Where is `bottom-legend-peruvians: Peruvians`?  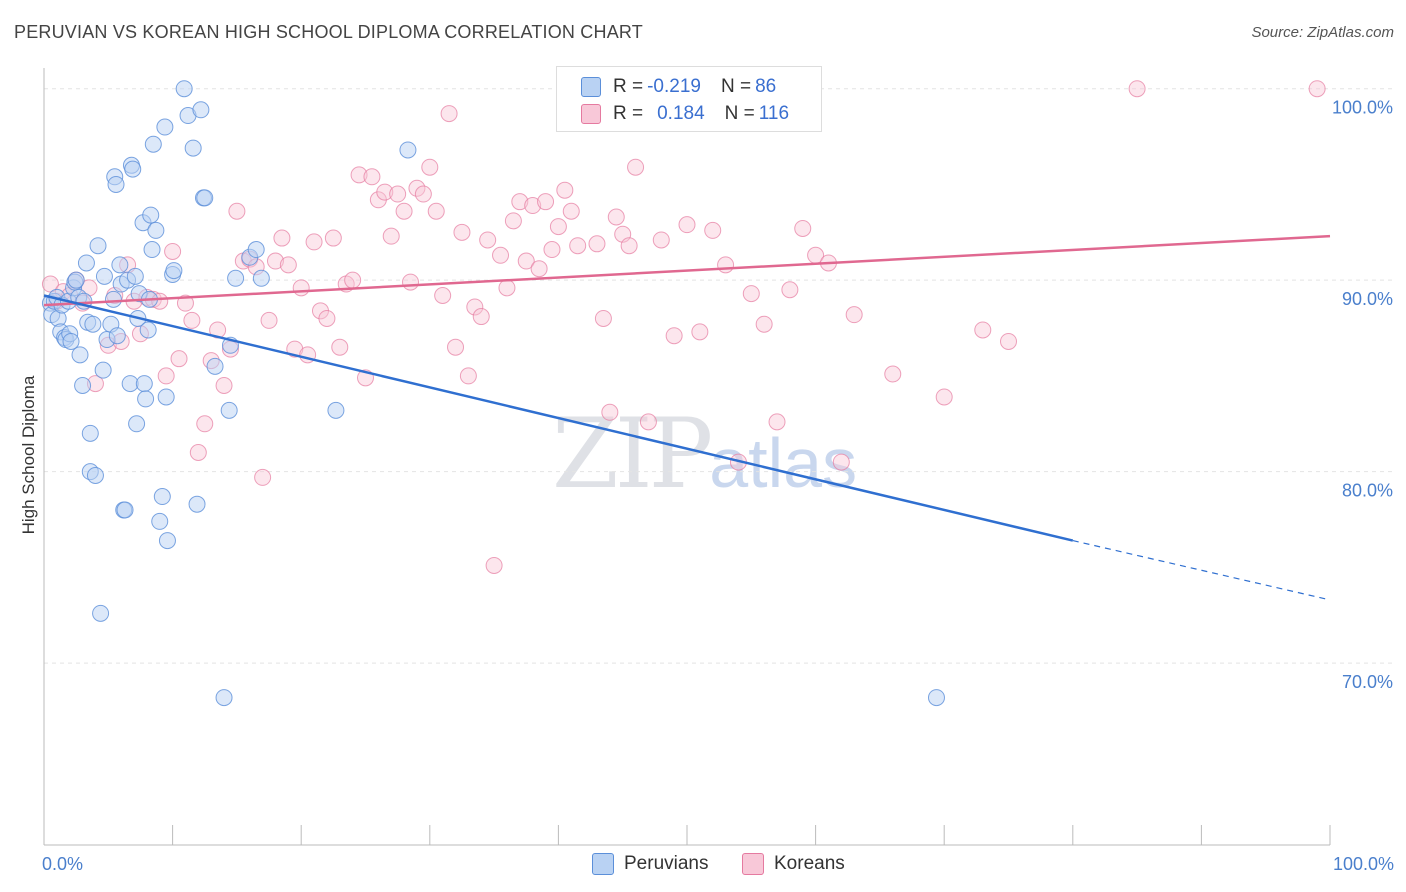
bottom-legend-peruvians: Peruvians is located at coordinates (650, 864).